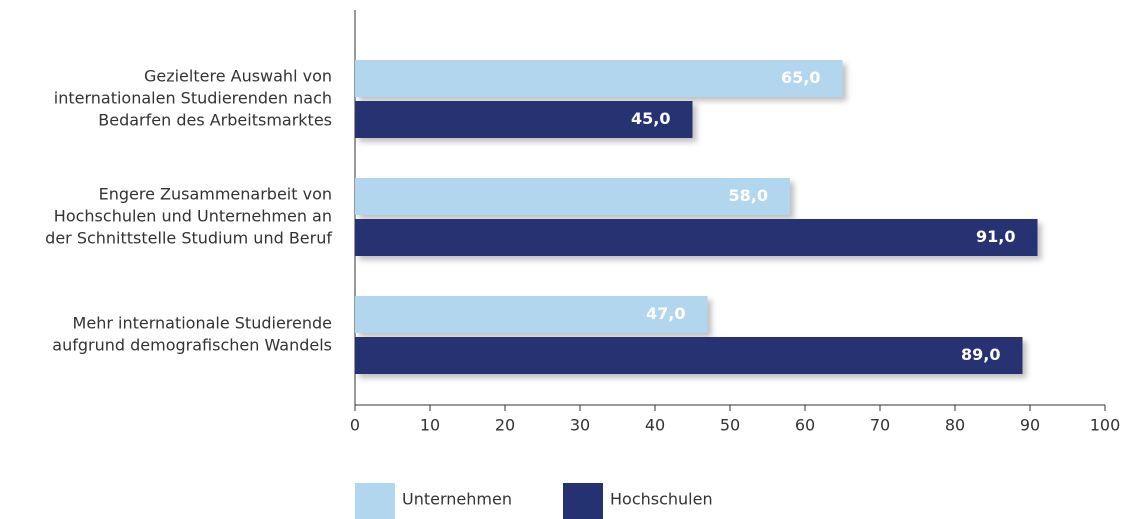  I want to click on category-label: der Schnittstelle Studium und Beruf, so click(188, 238).